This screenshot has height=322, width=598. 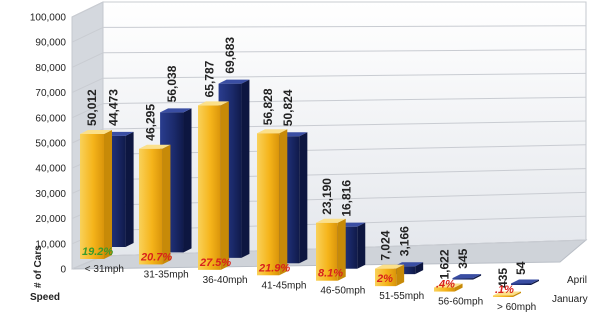 I want to click on y-tick-label: 30,000, so click(x=50, y=194).